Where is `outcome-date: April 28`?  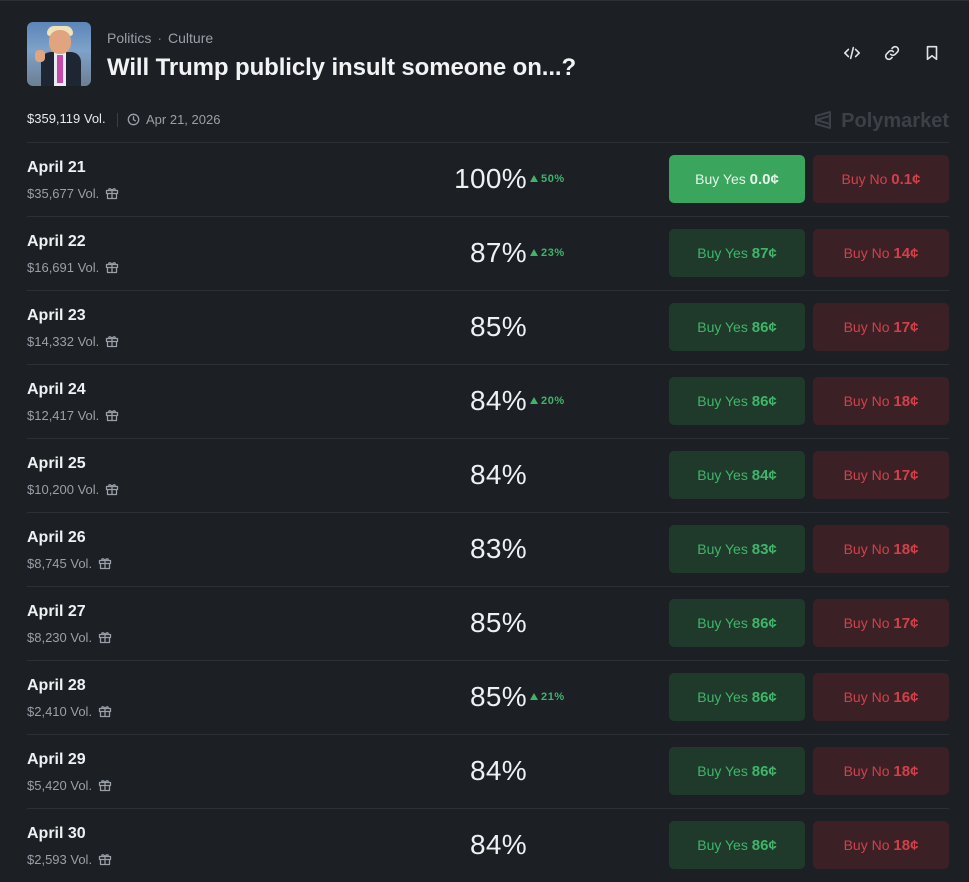
outcome-date: April 28 is located at coordinates (56, 685).